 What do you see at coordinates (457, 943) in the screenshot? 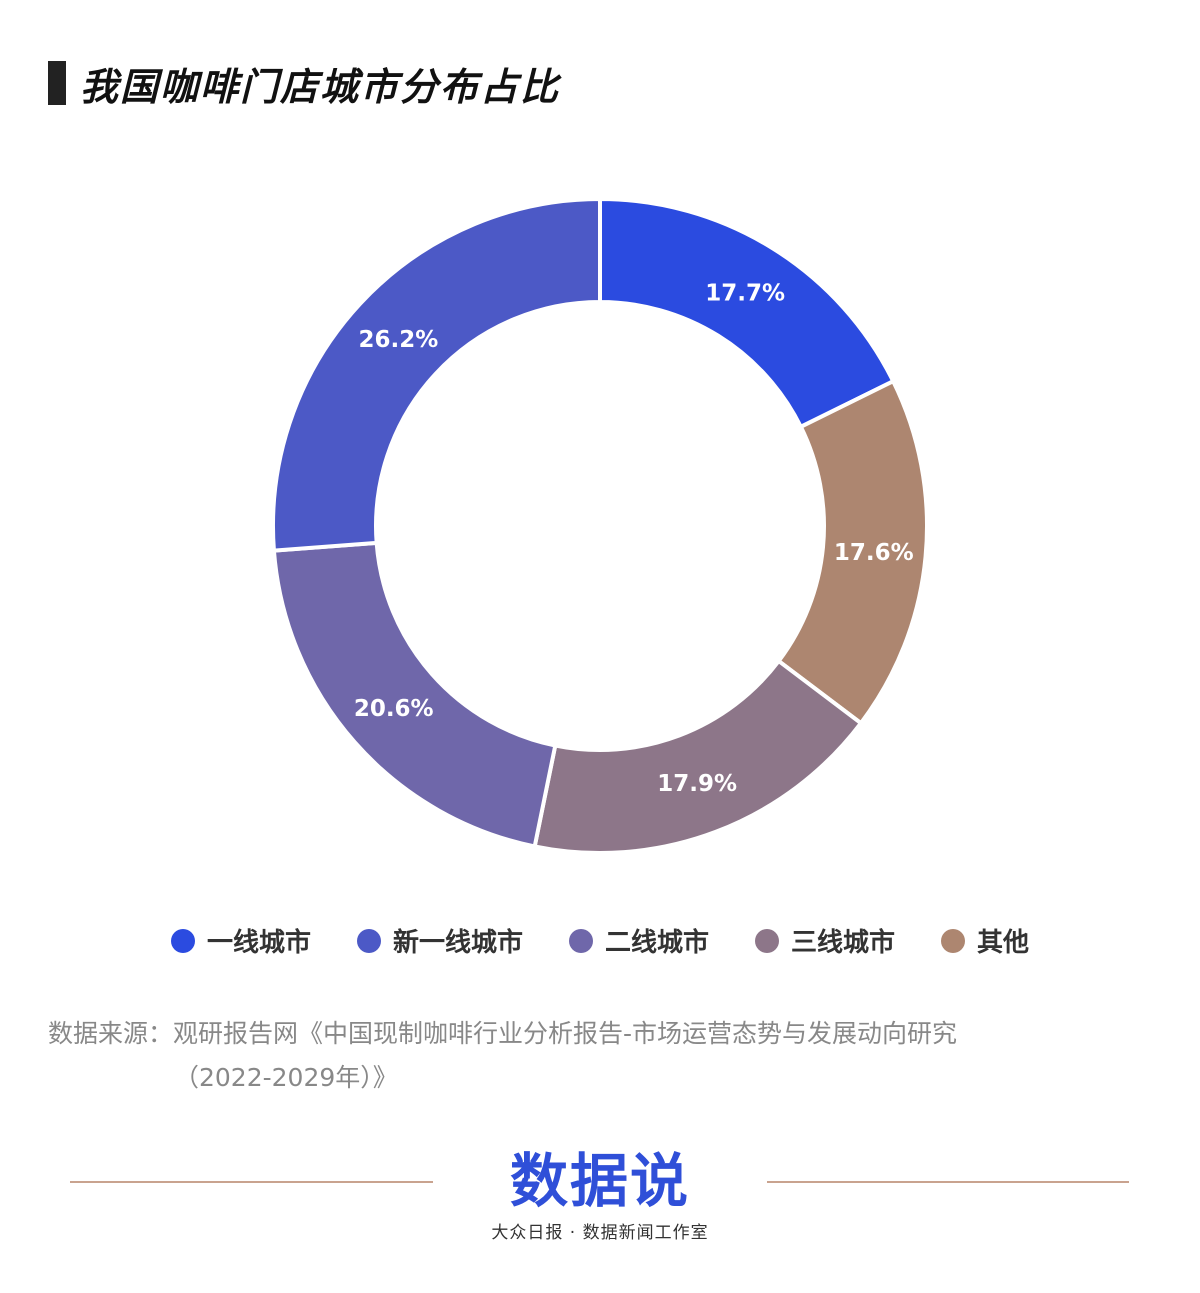
I see `legend-label: 新一线城市` at bounding box center [457, 943].